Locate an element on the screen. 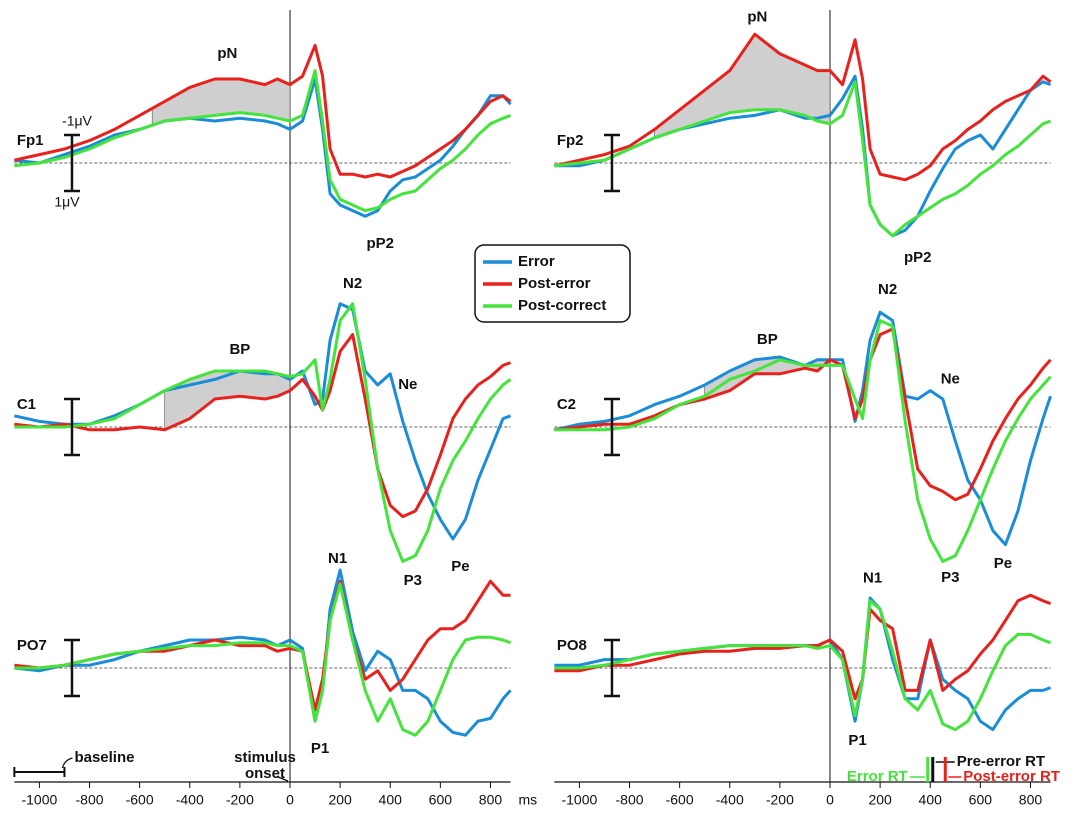  onset-label: onset is located at coordinates (265, 773).